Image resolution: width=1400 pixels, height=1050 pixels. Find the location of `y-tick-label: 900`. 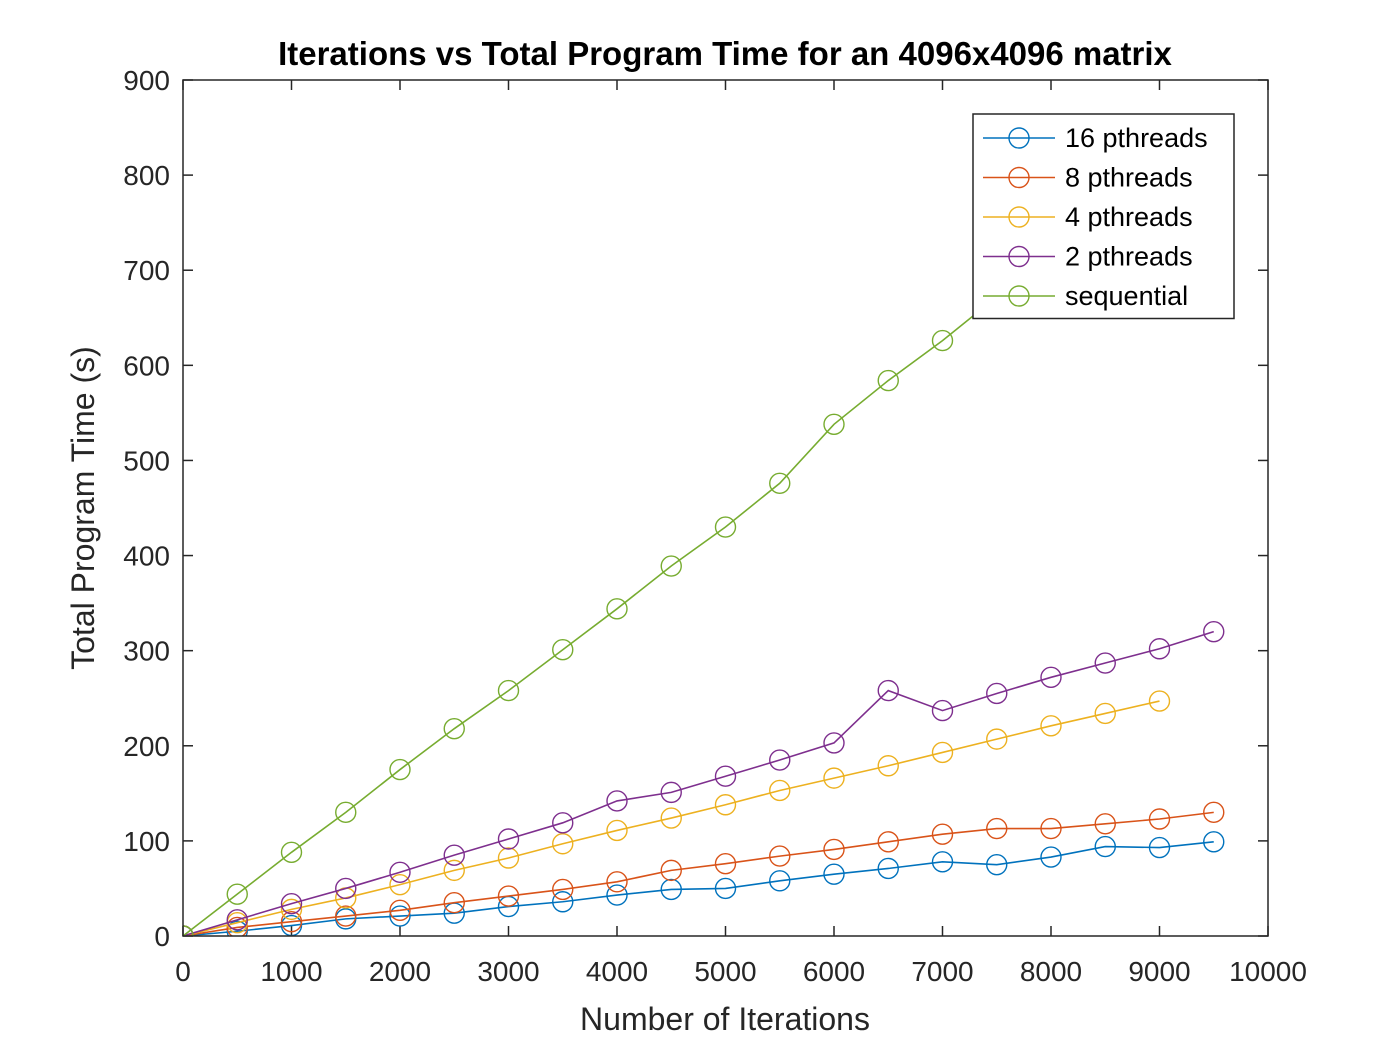

y-tick-label: 900 is located at coordinates (146, 80).